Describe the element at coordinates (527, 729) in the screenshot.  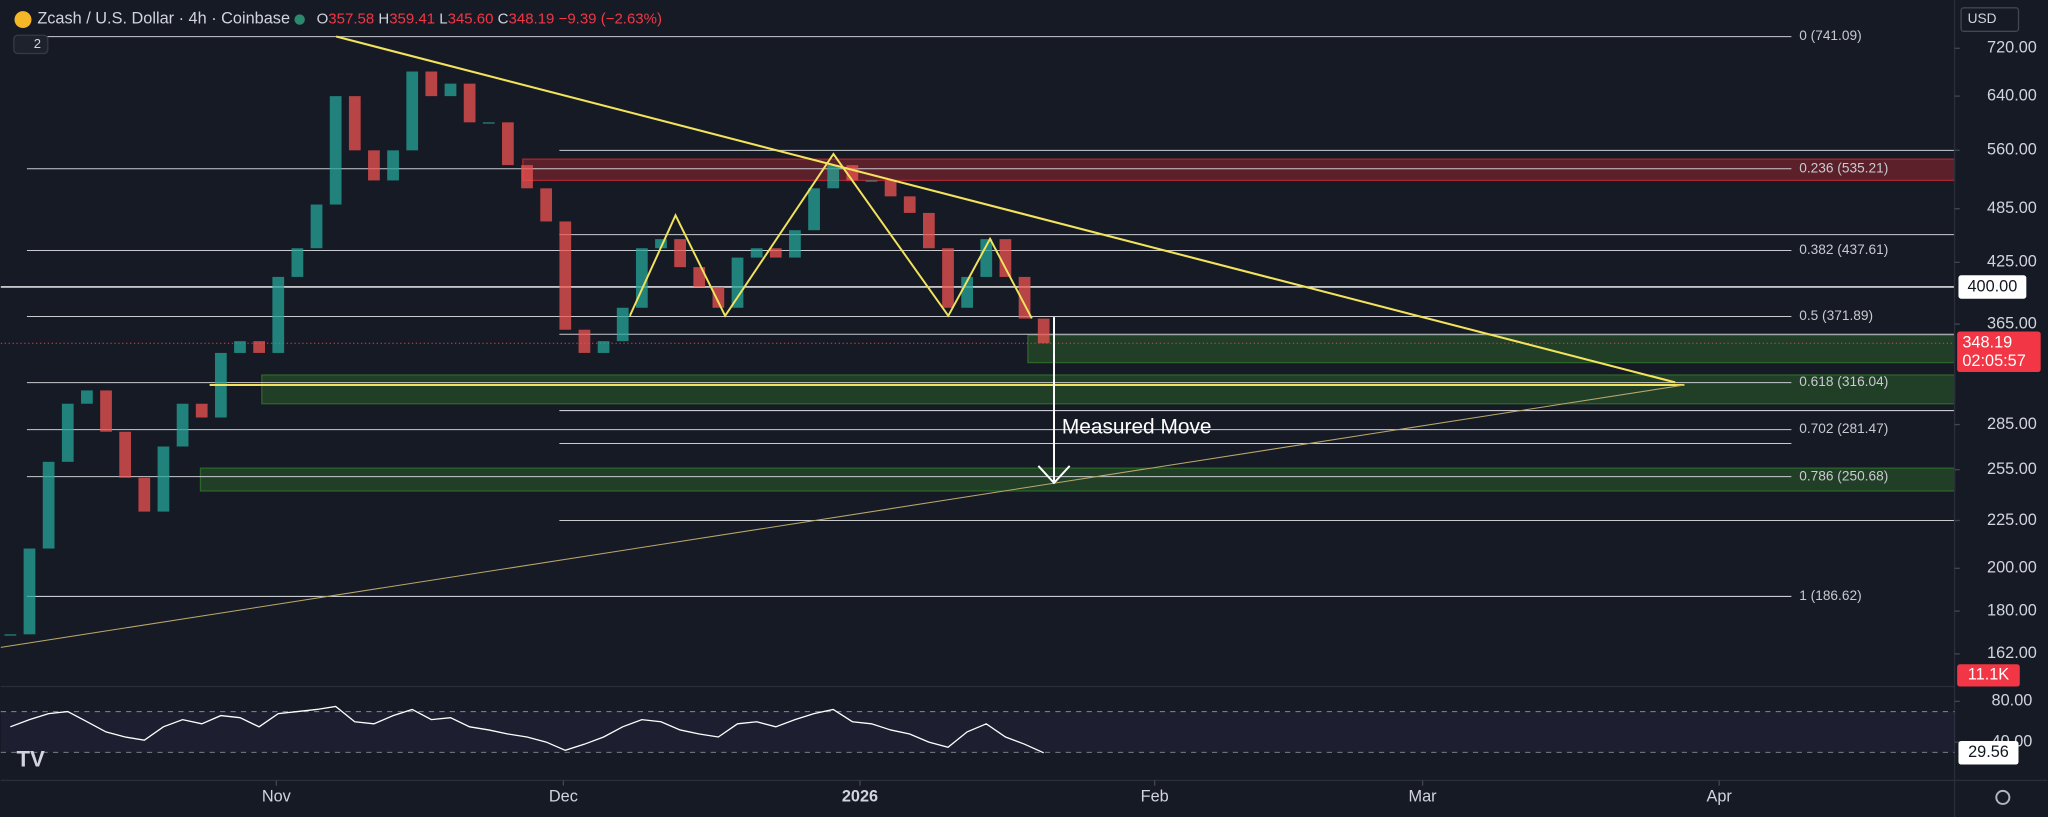
I see `rsi-line` at that location.